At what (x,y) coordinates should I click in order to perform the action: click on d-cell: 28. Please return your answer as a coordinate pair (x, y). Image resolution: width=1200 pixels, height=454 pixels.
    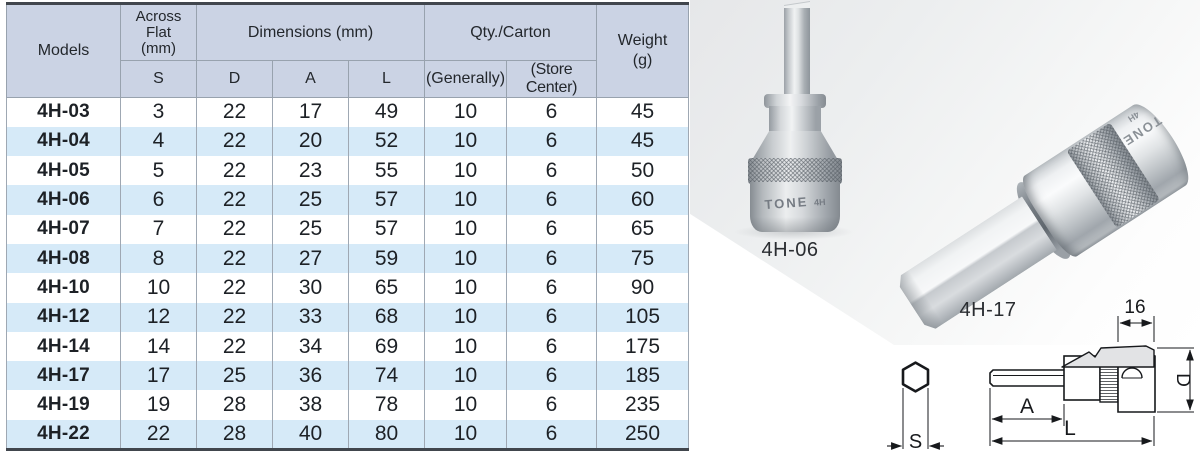
    Looking at the image, I should click on (234, 434).